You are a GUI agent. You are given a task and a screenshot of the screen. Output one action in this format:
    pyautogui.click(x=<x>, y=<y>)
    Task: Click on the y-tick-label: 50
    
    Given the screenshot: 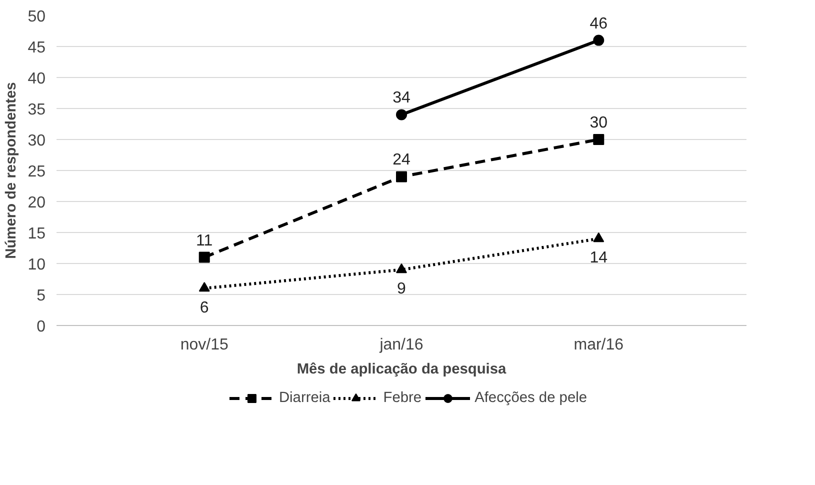 What is the action you would take?
    pyautogui.click(x=37, y=17)
    